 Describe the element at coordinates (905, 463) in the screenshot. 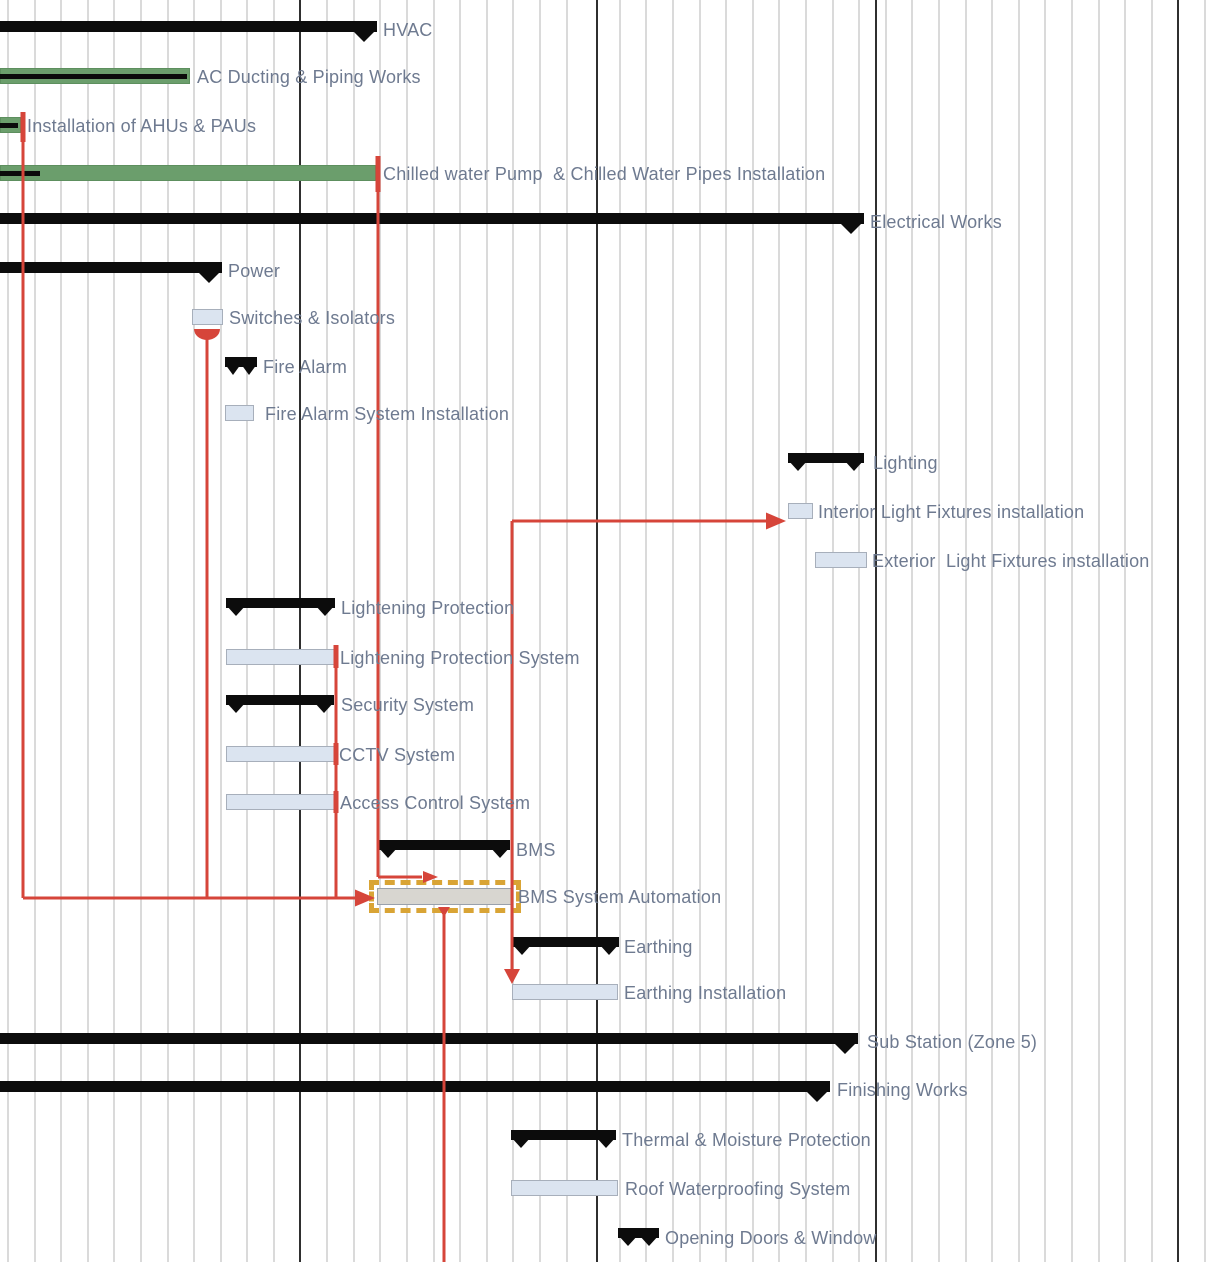

I see `task-label: Lighting` at that location.